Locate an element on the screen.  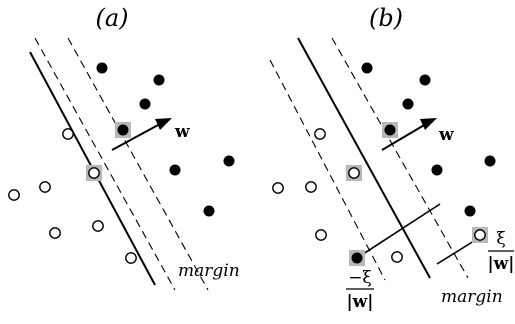
panel-b-margin-label: margin is located at coordinates (472, 297).